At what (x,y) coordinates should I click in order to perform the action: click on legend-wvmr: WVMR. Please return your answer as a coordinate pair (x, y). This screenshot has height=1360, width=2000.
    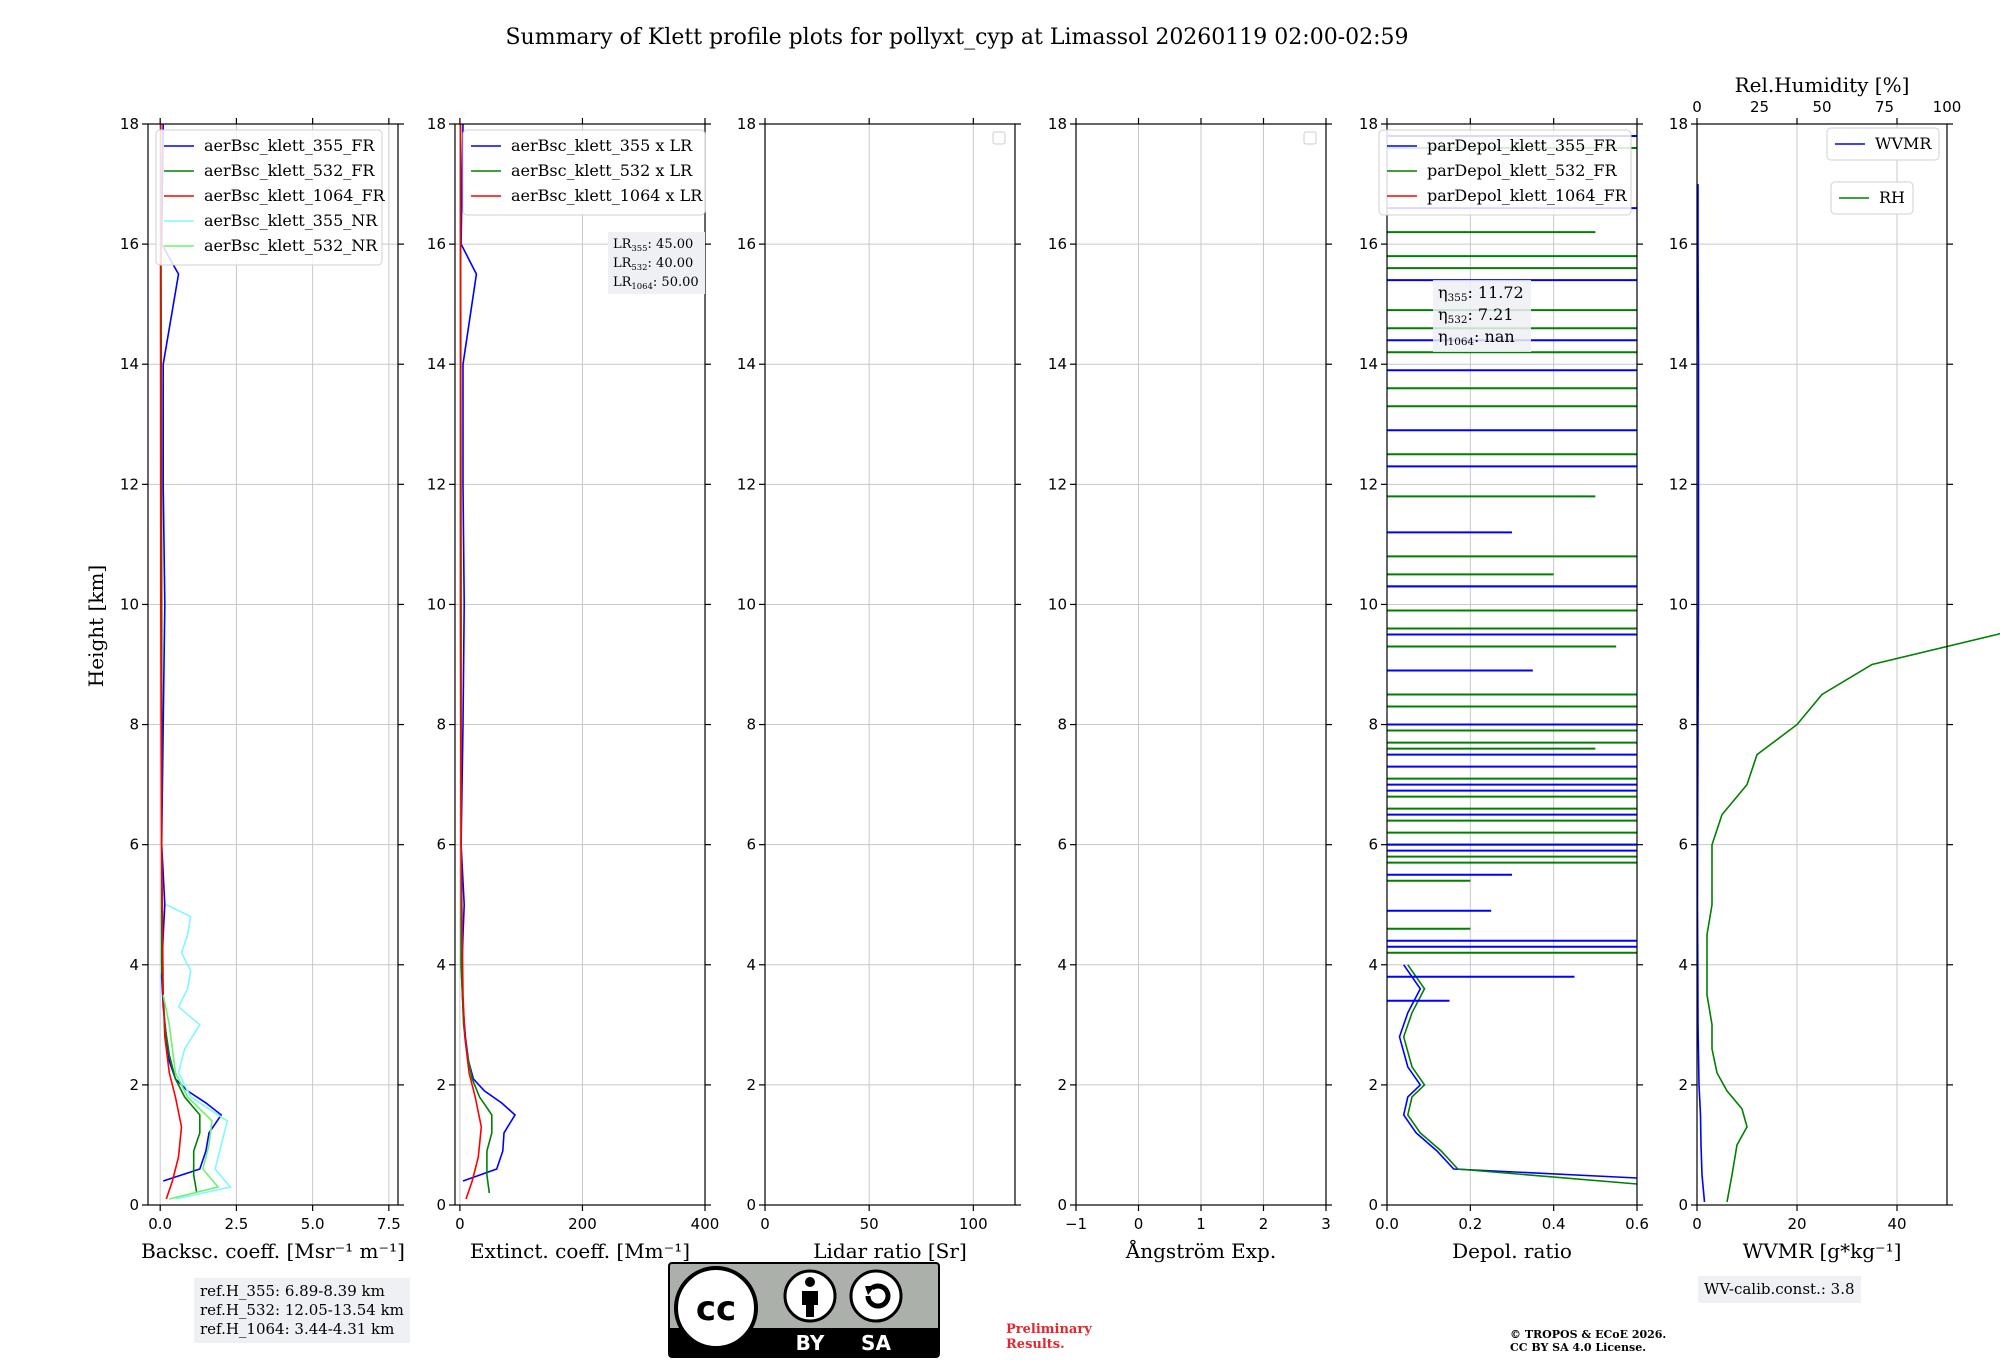
    Looking at the image, I should click on (1883, 144).